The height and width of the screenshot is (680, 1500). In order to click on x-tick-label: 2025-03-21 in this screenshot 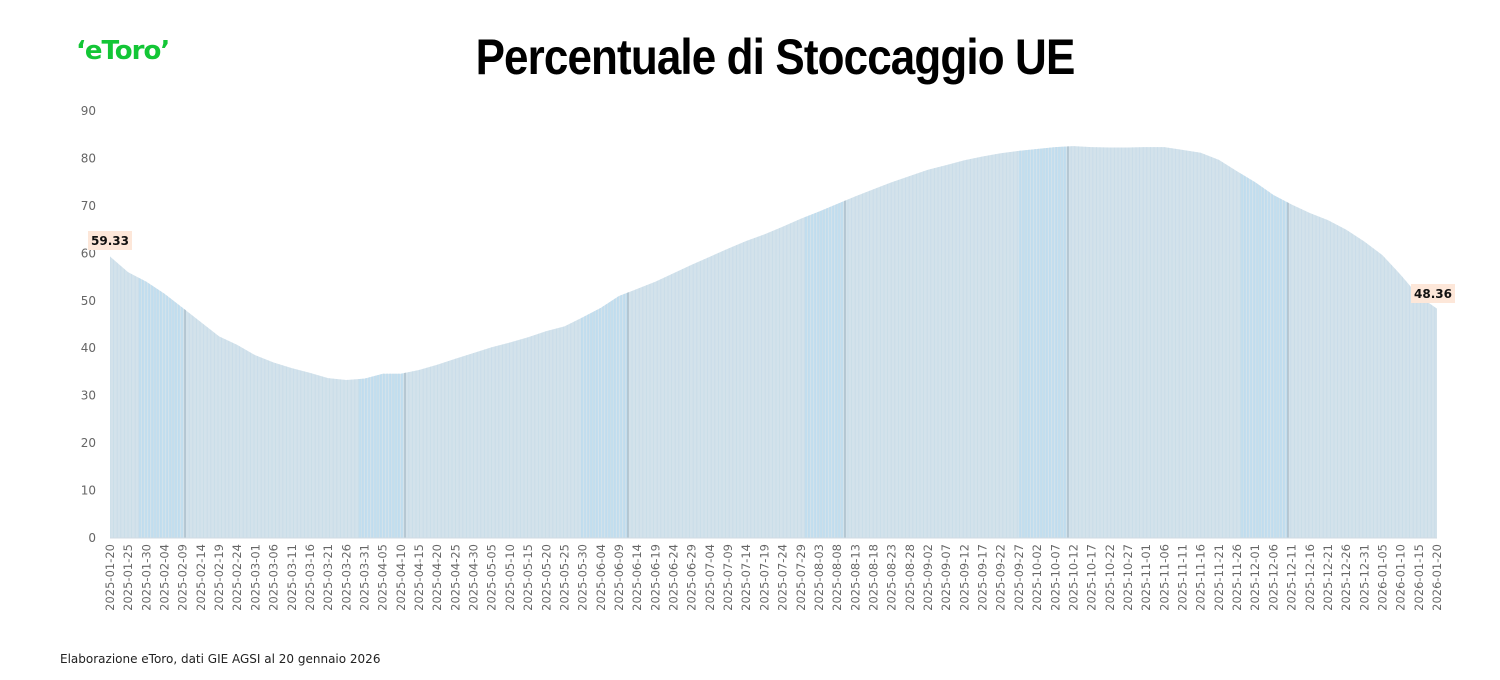, I will do `click(328, 577)`.